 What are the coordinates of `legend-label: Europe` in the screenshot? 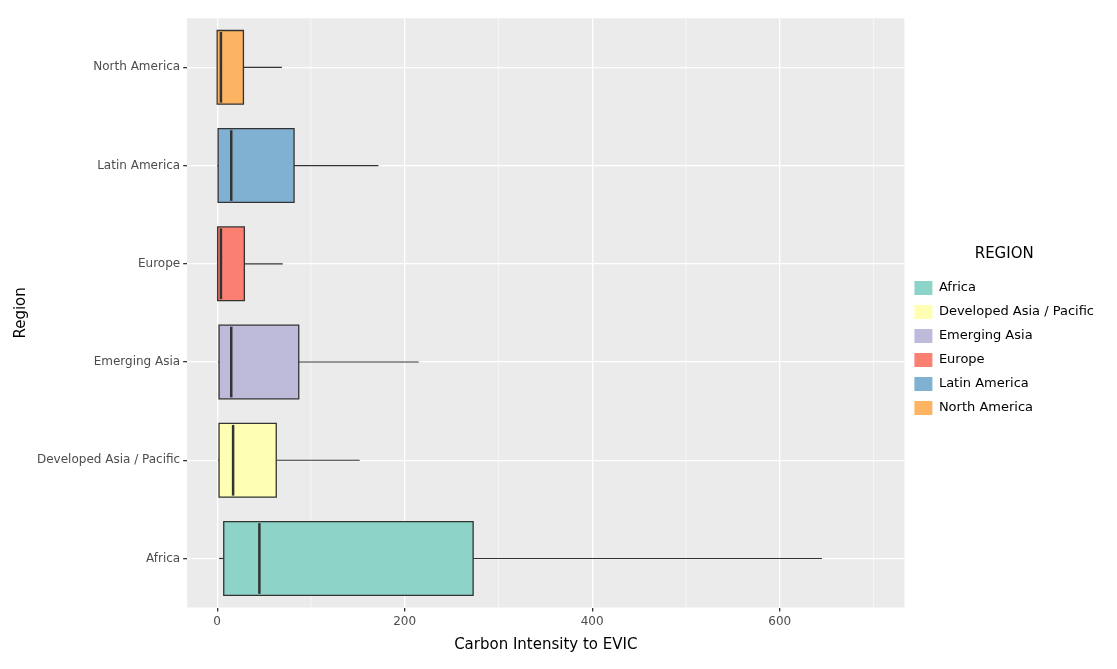 It's located at (961, 359).